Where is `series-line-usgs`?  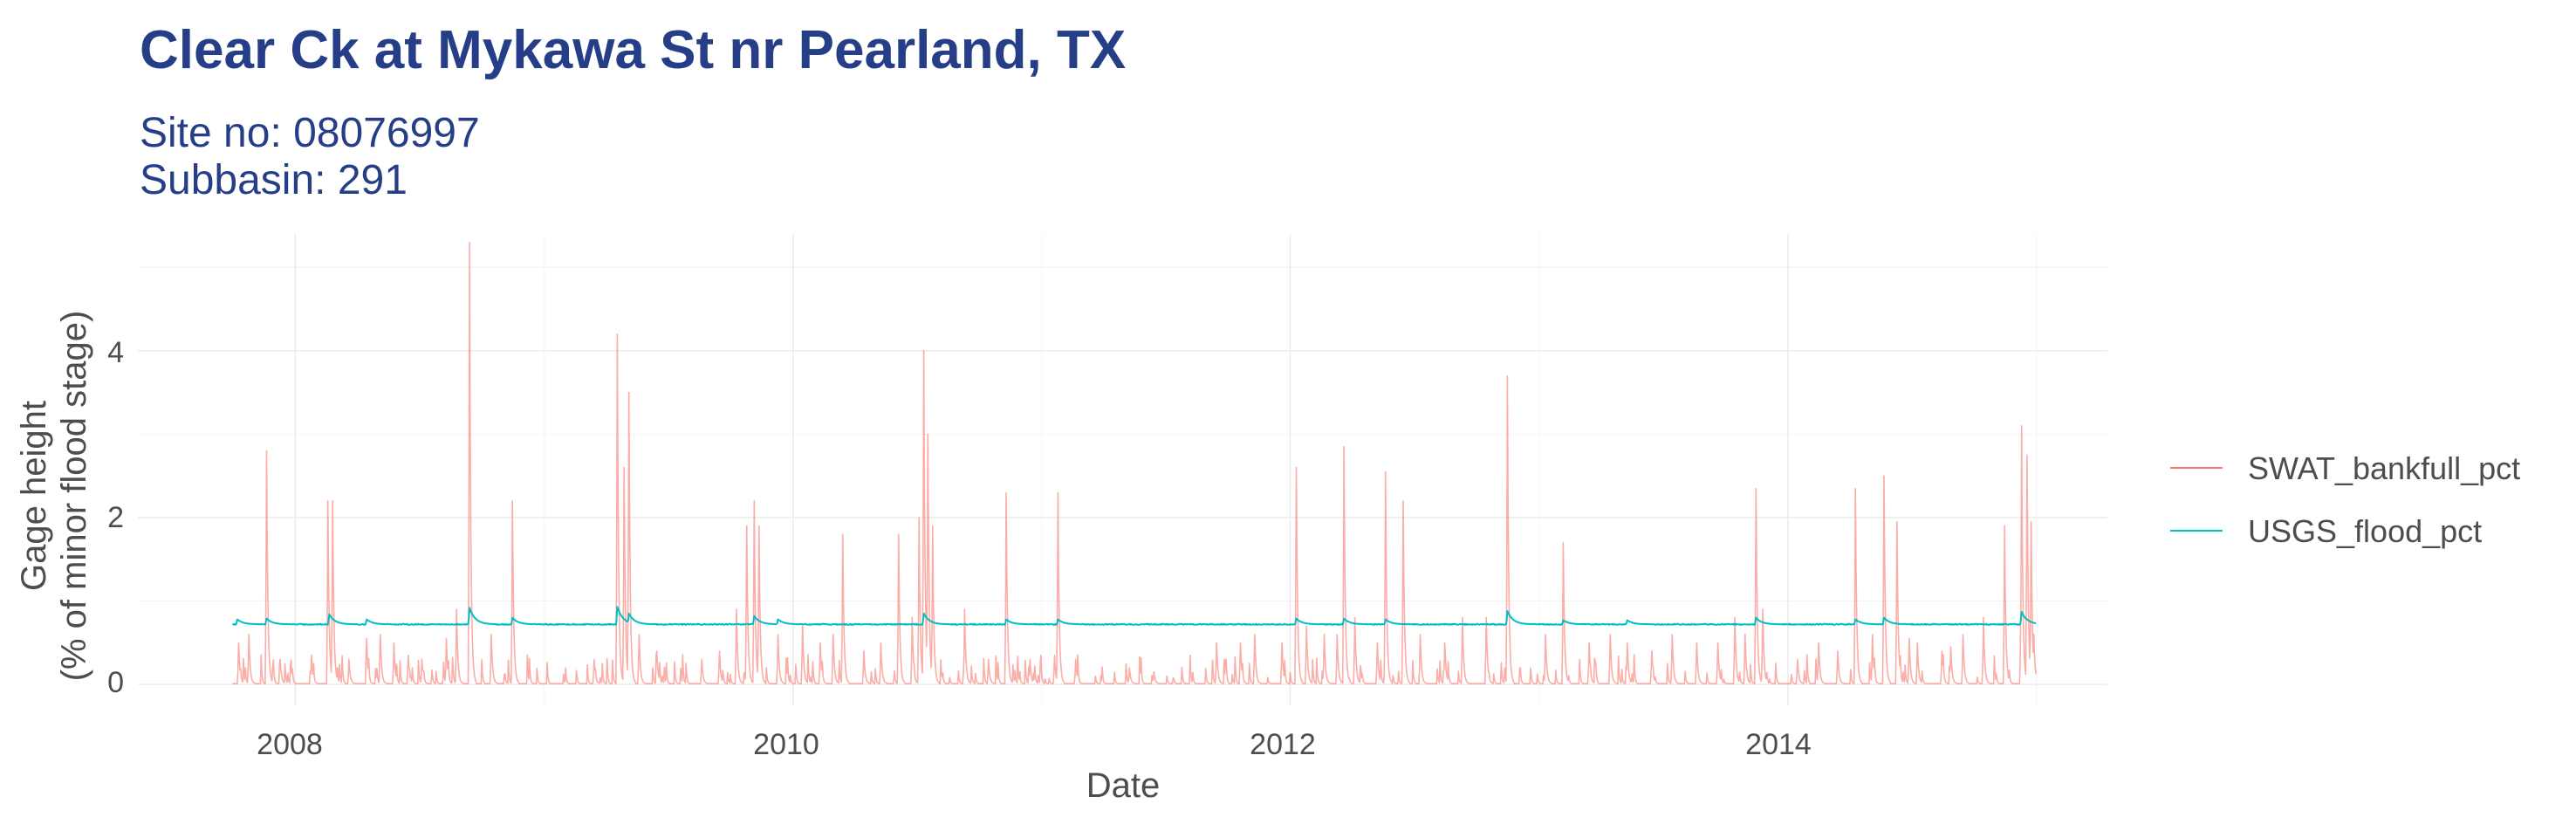 series-line-usgs is located at coordinates (1134, 616).